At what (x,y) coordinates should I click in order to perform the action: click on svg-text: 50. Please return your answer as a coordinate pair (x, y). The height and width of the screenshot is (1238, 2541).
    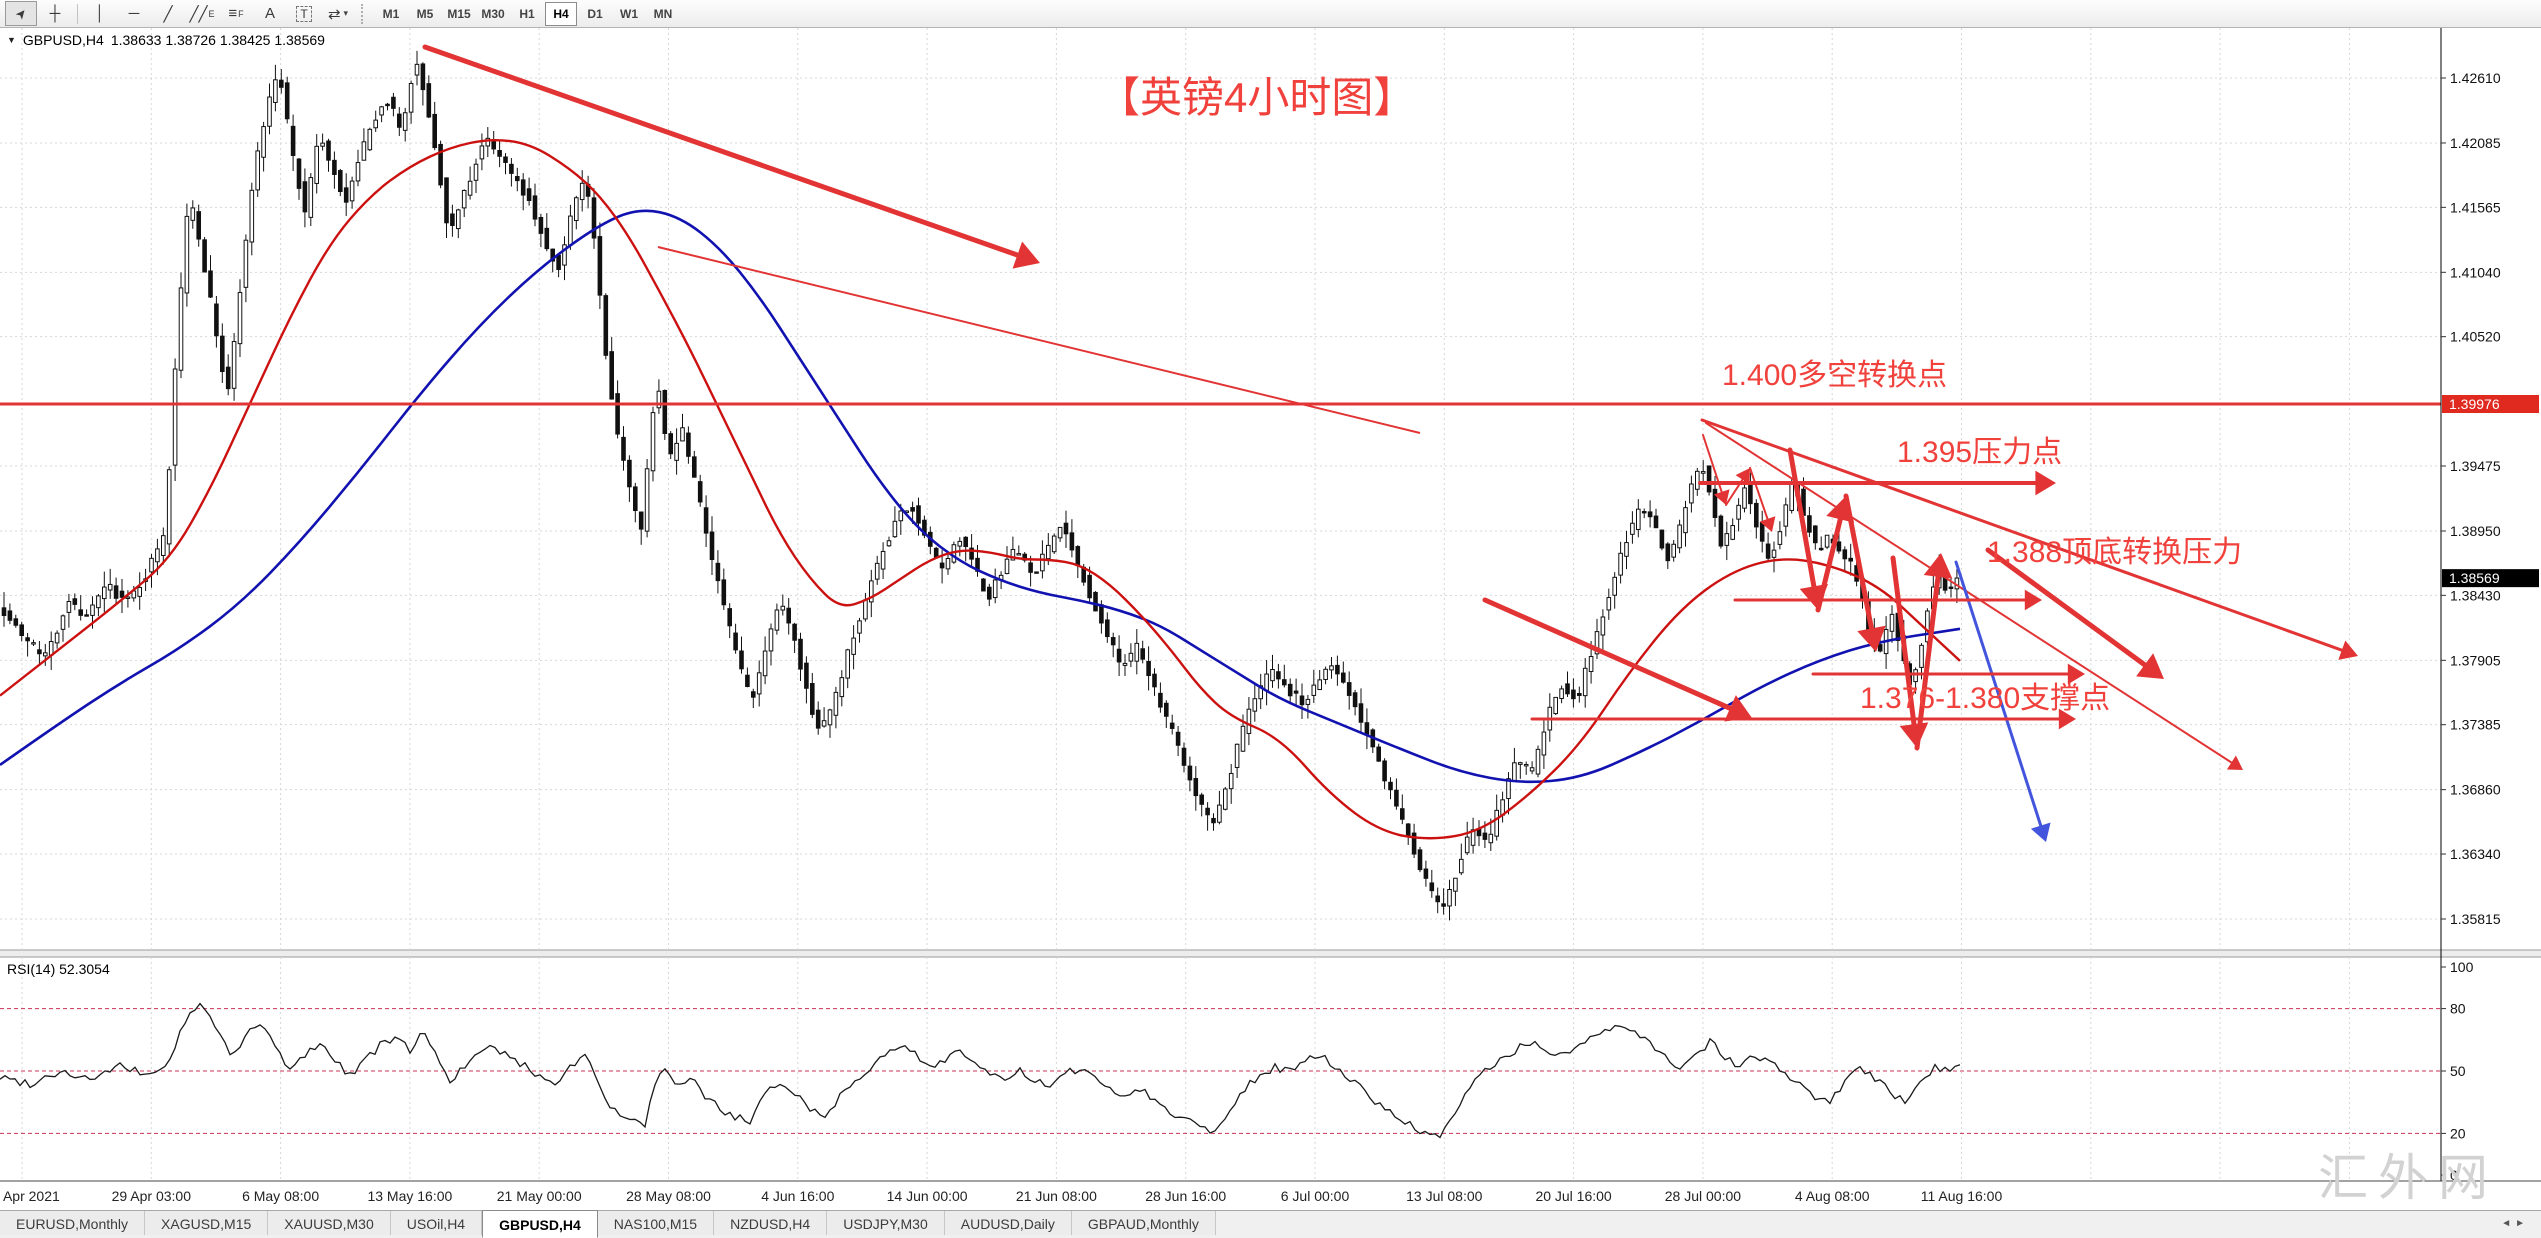
    Looking at the image, I should click on (2458, 1071).